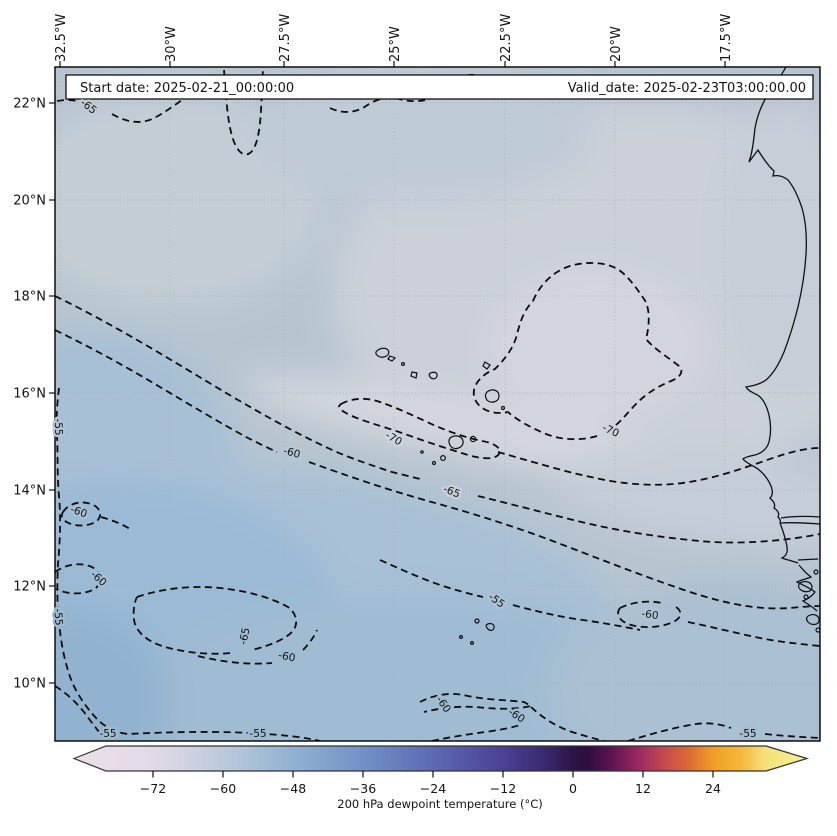 Image resolution: width=837 pixels, height=836 pixels. I want to click on valid-date-text: Valid_date: 2025-02-23T03:00:00.00, so click(687, 88).